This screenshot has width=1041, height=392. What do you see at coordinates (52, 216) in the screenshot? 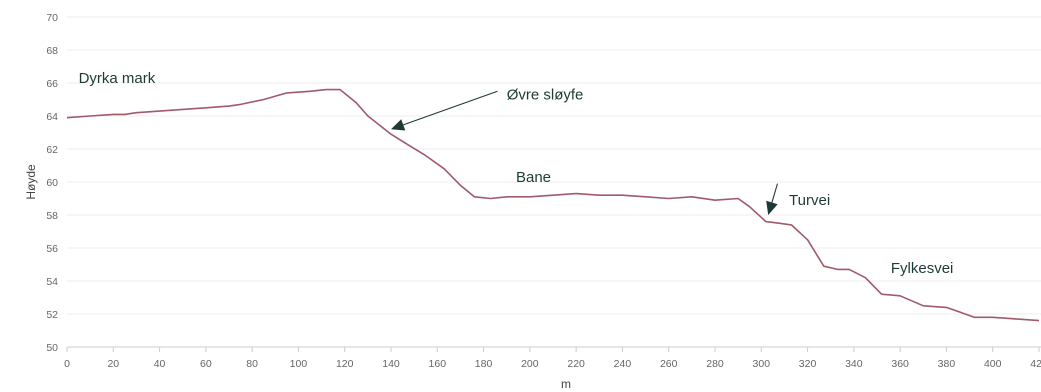
I see `y-tick-label: 58` at bounding box center [52, 216].